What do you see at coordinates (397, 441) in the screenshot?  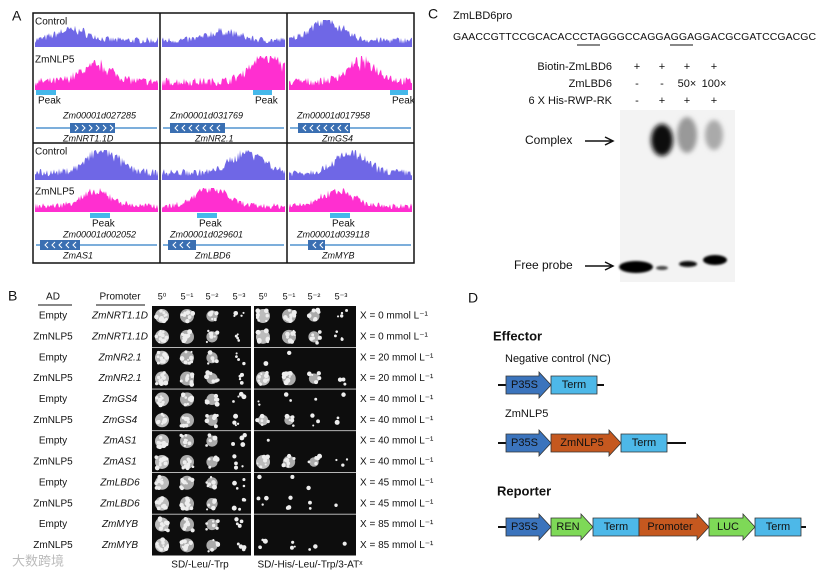 I see `condition-label: X = 40 mmol L⁻¹` at bounding box center [397, 441].